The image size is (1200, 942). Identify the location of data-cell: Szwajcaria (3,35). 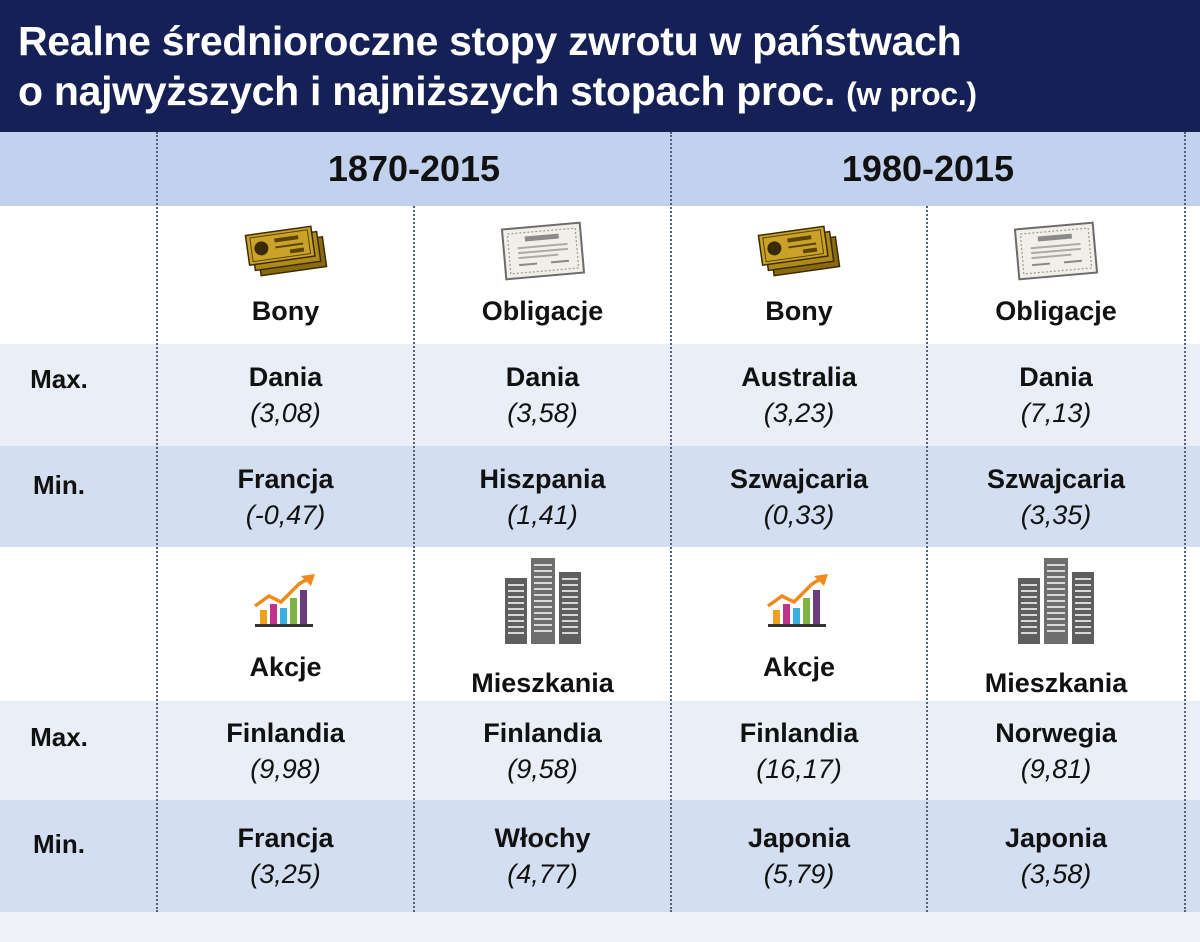
(1056, 496).